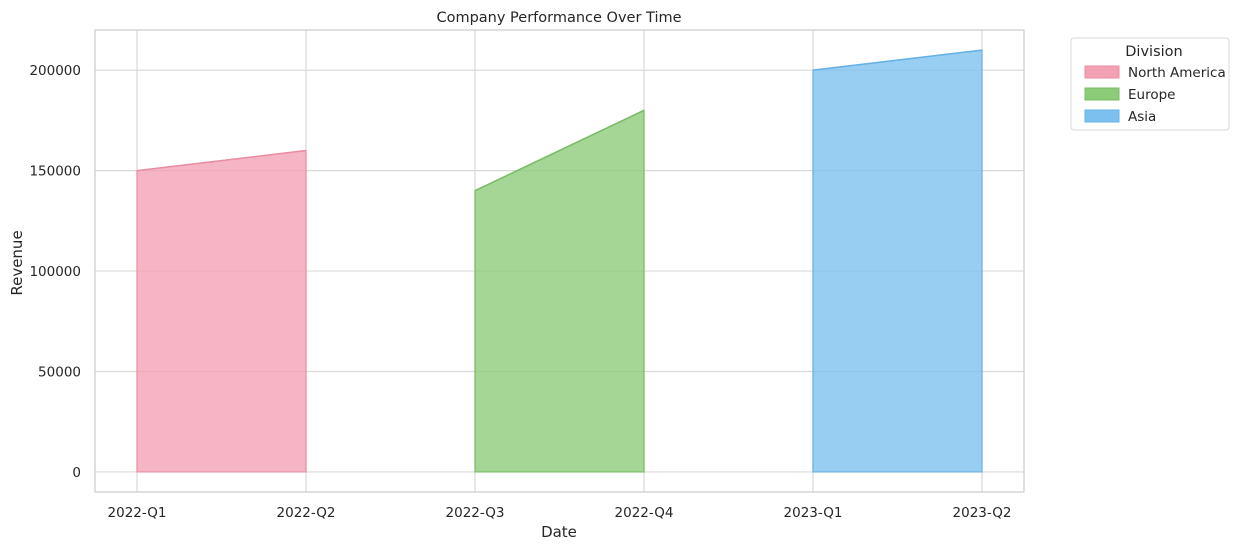 This screenshot has height=550, width=1240. I want to click on y-tick-label: 100000, so click(55, 272).